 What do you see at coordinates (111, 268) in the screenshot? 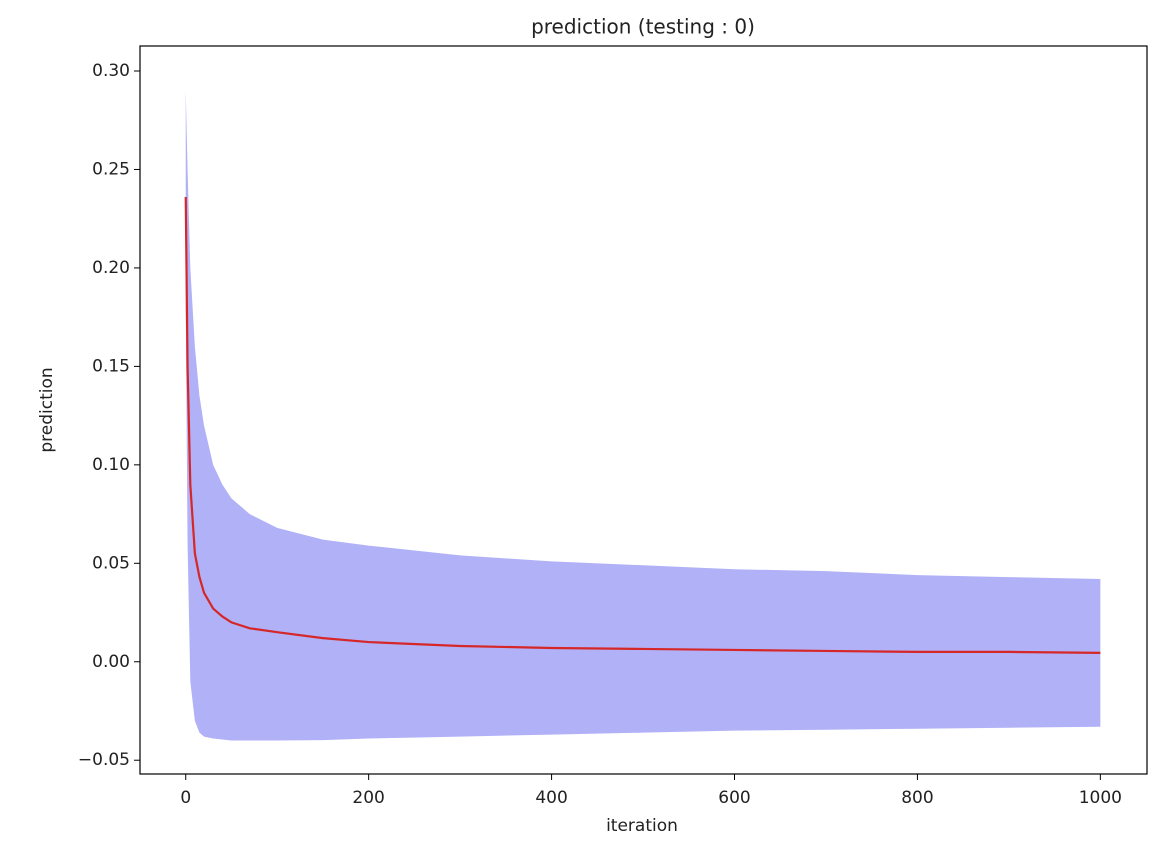
I see `y-tick-label: 0.20` at bounding box center [111, 268].